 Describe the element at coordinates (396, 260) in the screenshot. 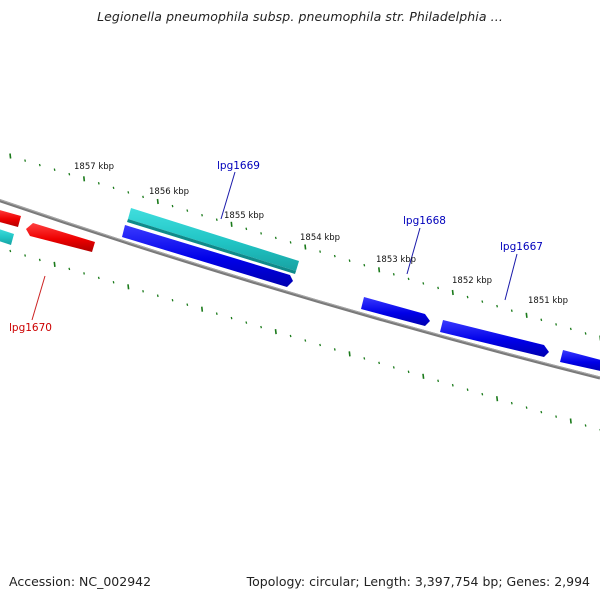

I see `scale-label: 1853 kbp` at that location.